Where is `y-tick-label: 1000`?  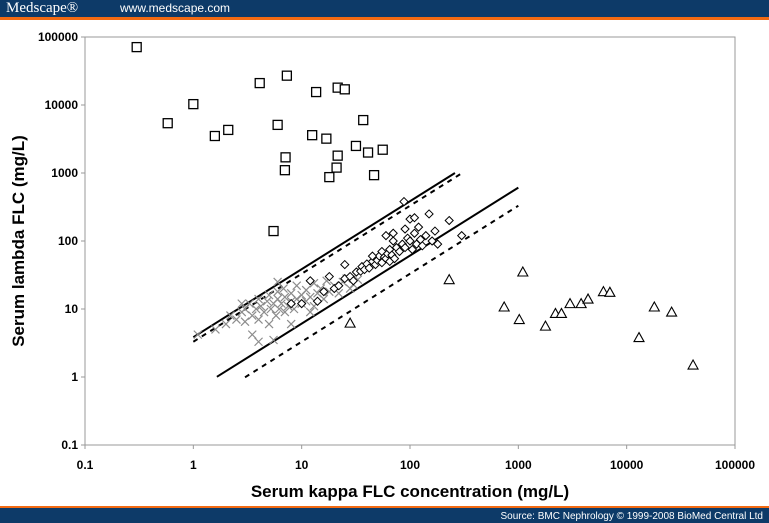
y-tick-label: 1000 is located at coordinates (64, 173).